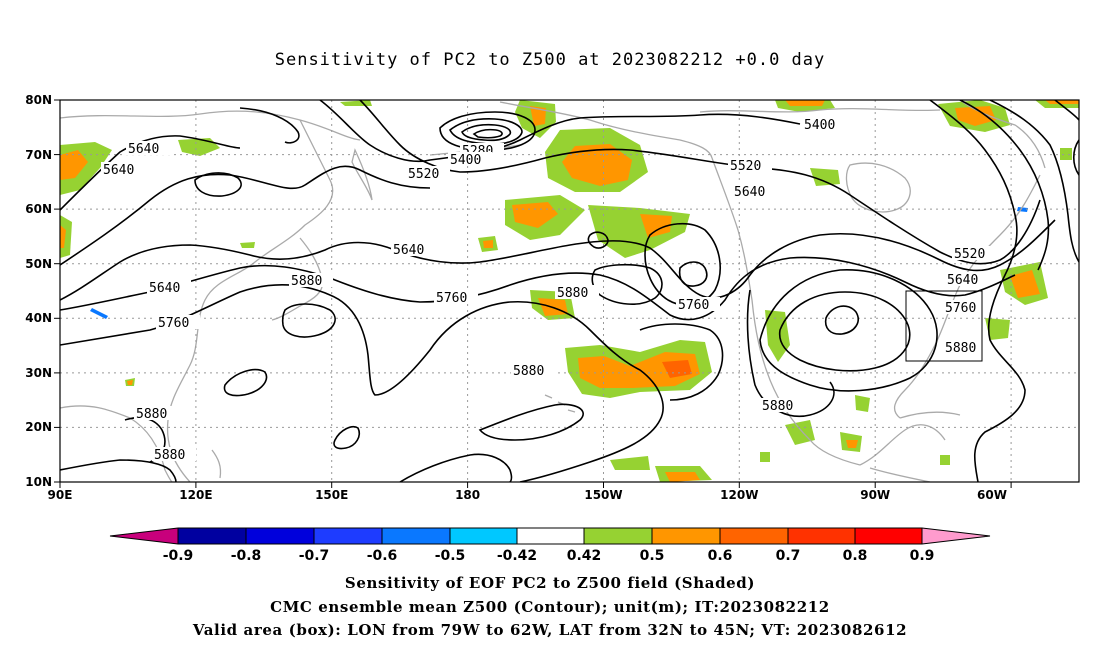  I want to click on colorbar-label: -0.6, so click(382, 556).